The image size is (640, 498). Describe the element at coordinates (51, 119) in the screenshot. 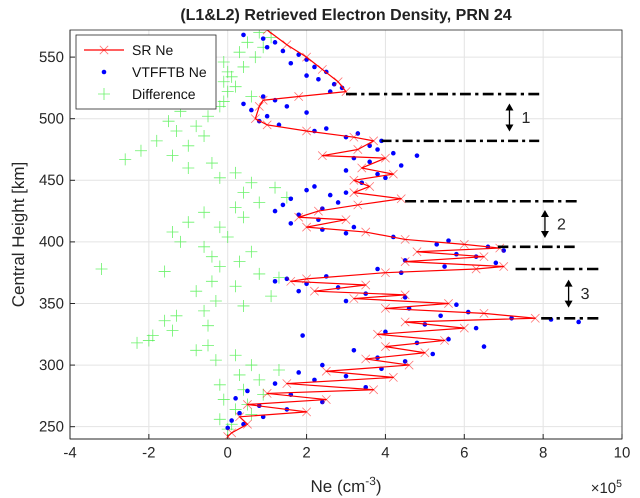

I see `y-tick-label: 500` at that location.